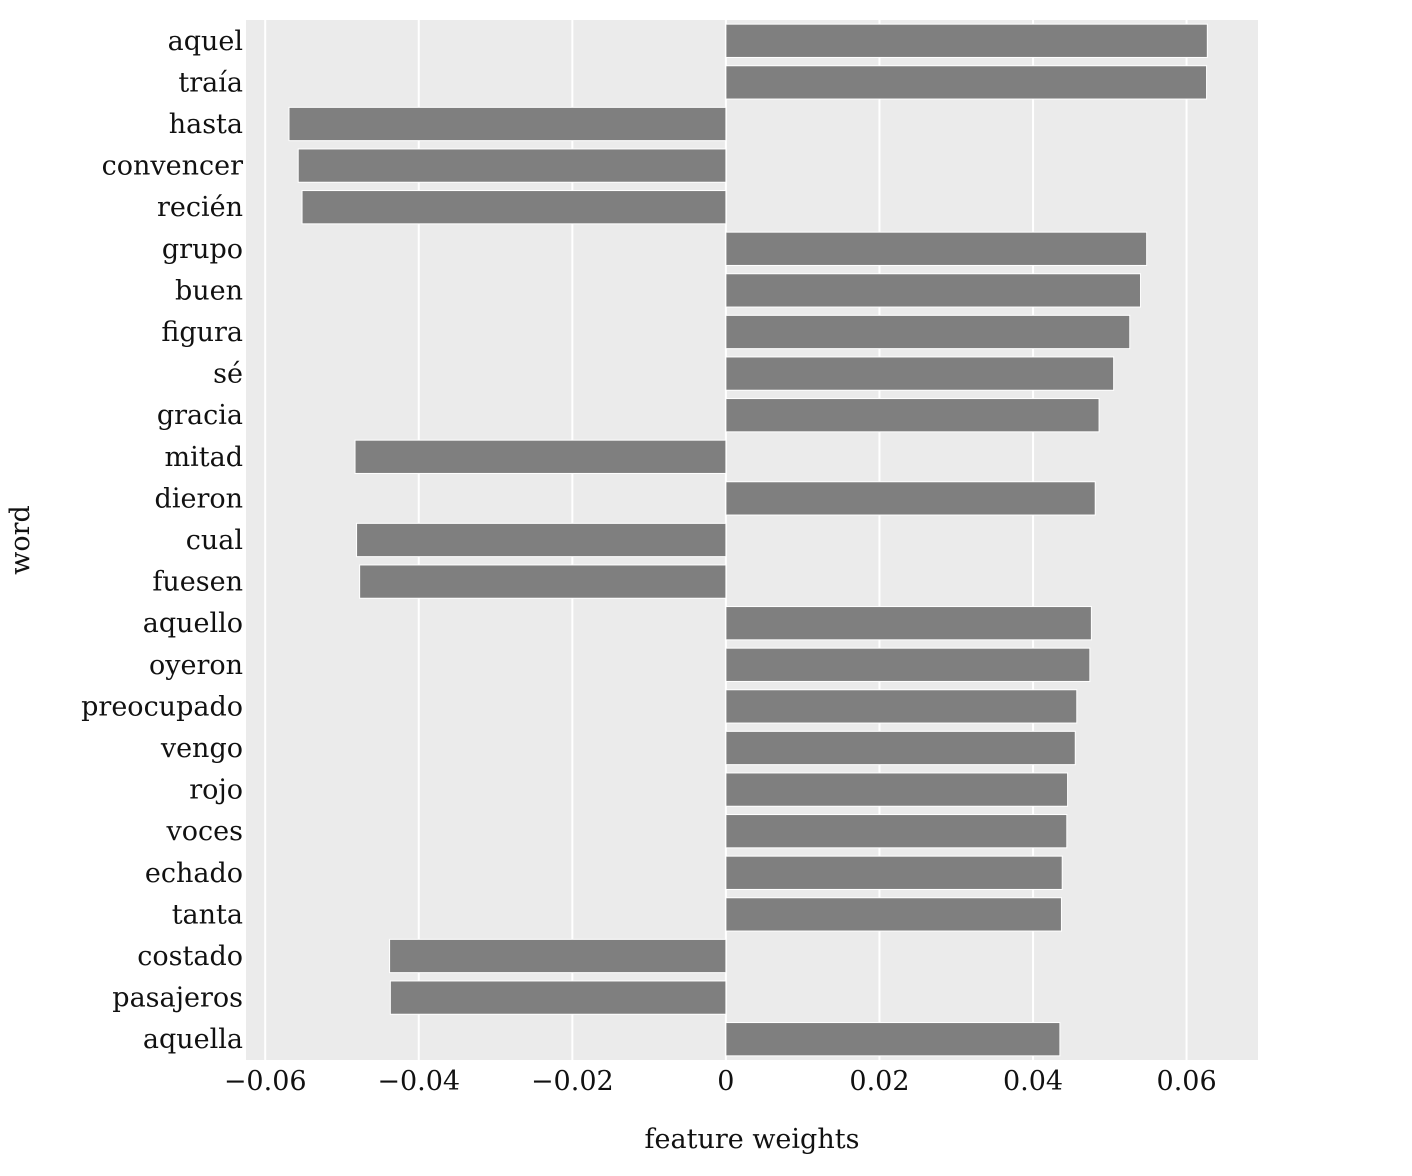  I want to click on bar-voces, so click(896, 831).